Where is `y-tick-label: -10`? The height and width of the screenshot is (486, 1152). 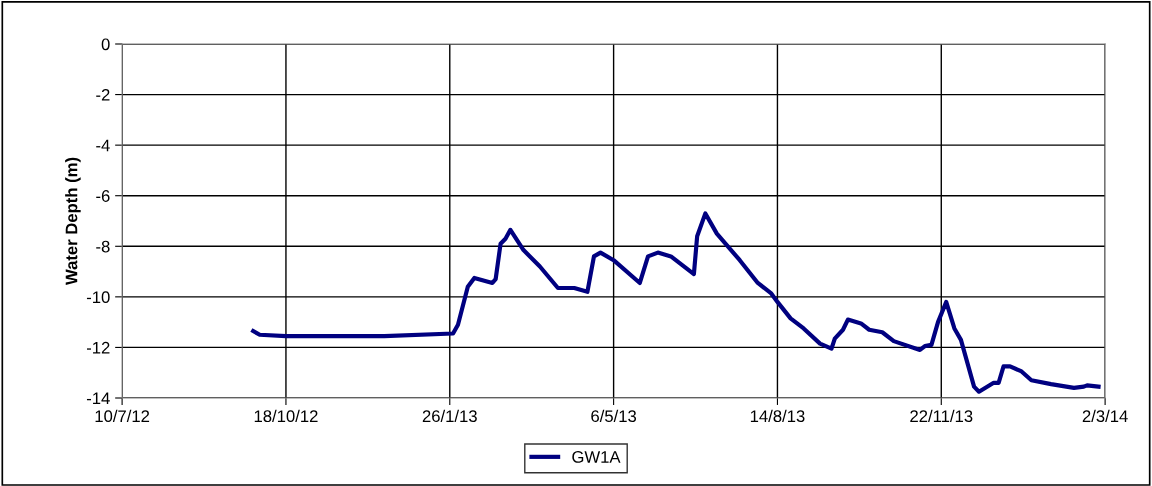 y-tick-label: -10 is located at coordinates (98, 297).